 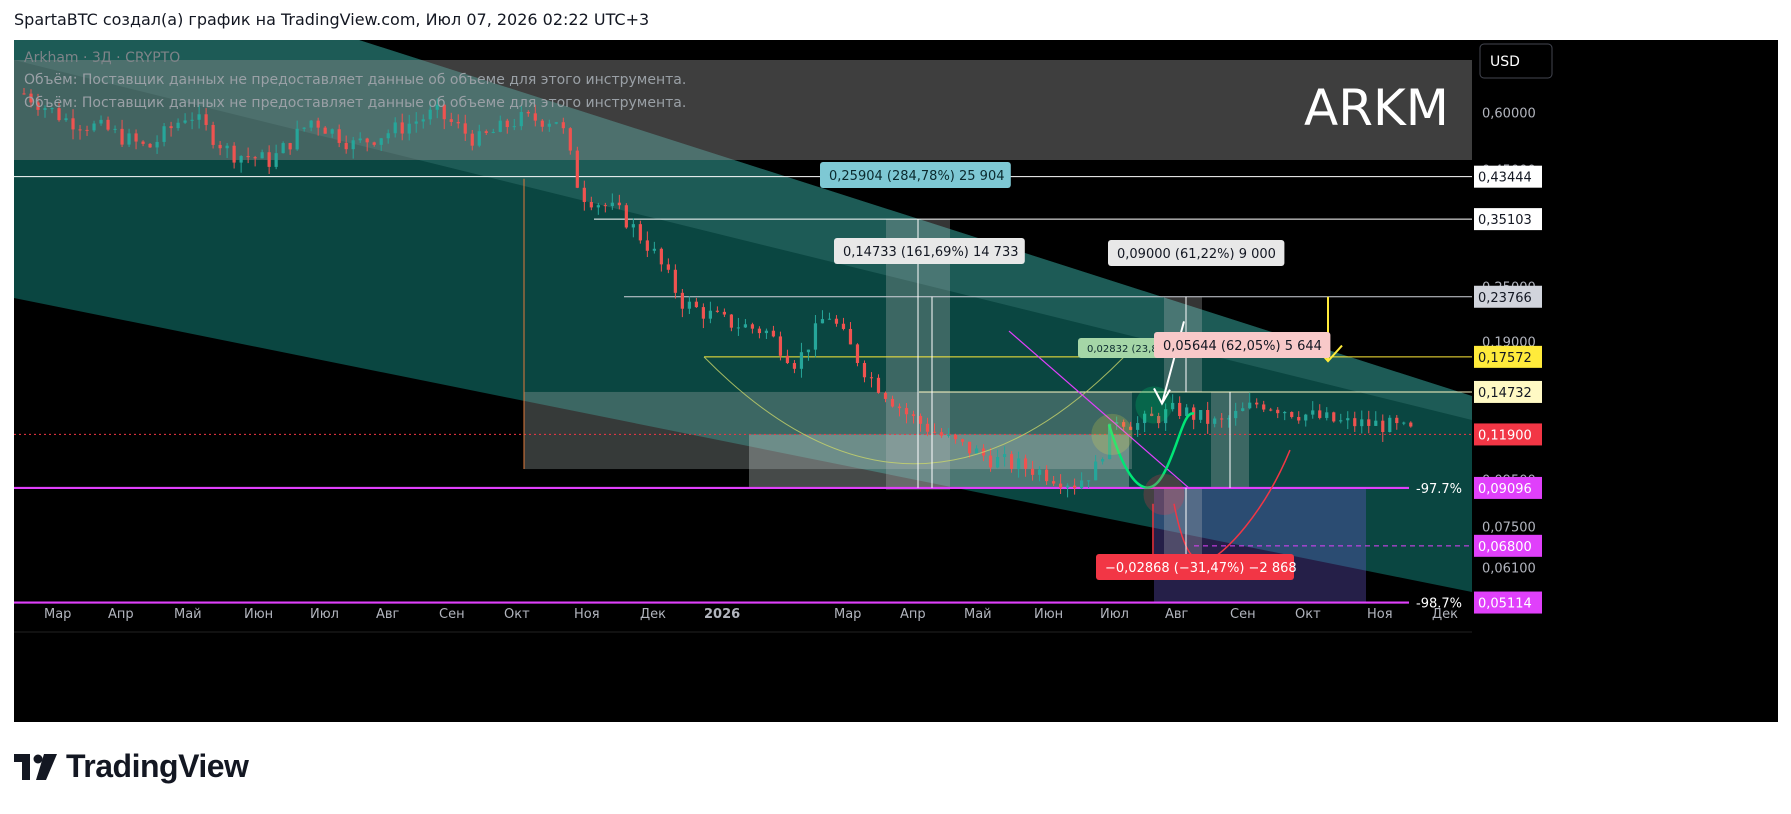 What do you see at coordinates (1196, 253) in the screenshot?
I see `measure-label-2: 0,09000 (61,22%) 9 000` at bounding box center [1196, 253].